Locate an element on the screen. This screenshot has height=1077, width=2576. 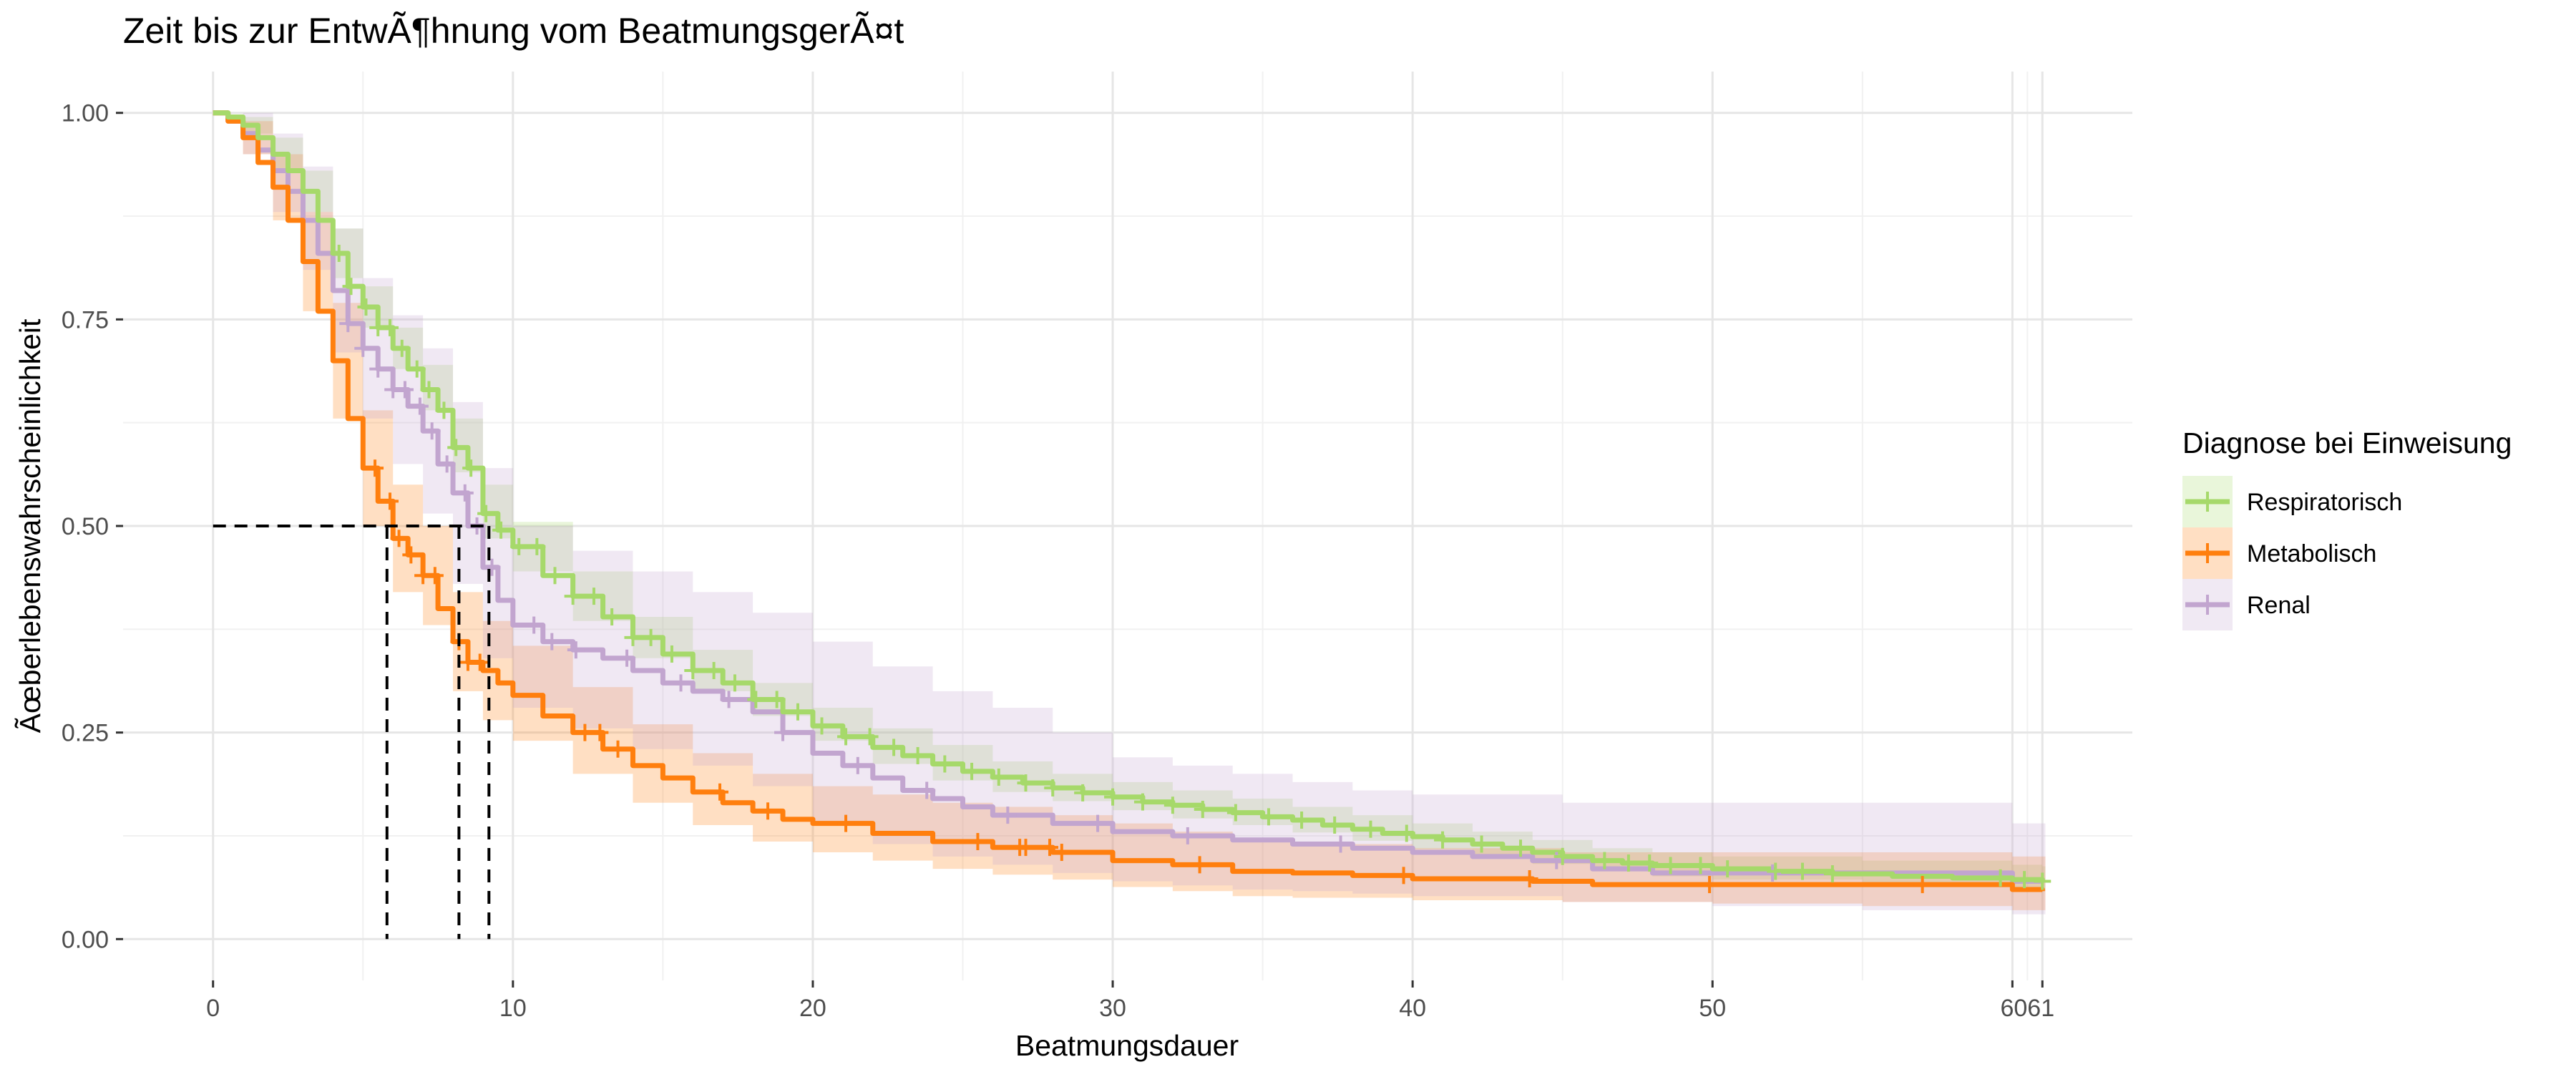
median-lines is located at coordinates (352, 732).